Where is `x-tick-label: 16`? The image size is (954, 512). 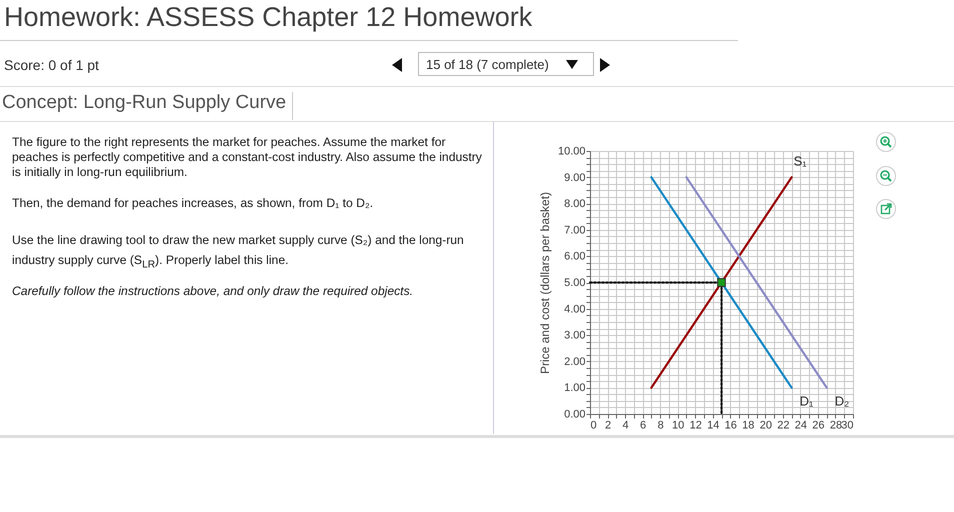 x-tick-label: 16 is located at coordinates (730, 426).